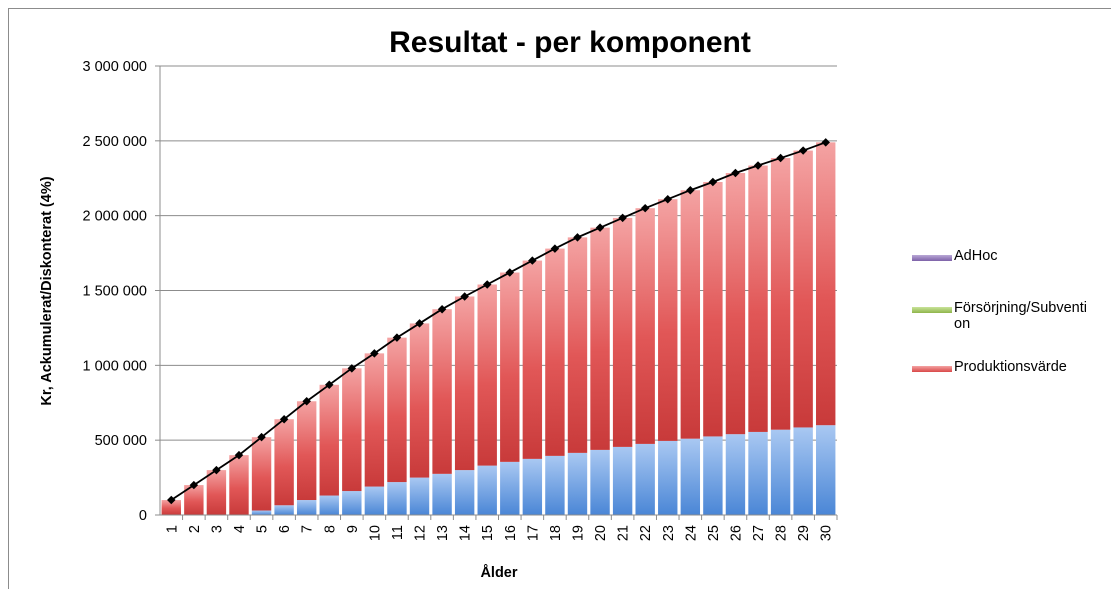 This screenshot has width=1111, height=589. Describe the element at coordinates (375, 533) in the screenshot. I see `x-tick-label: 10` at that location.